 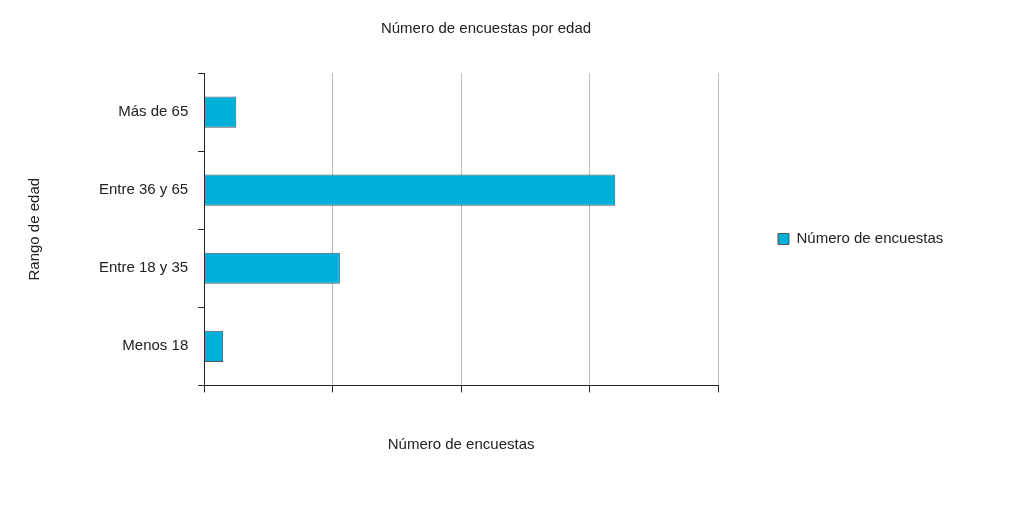 What do you see at coordinates (461, 444) in the screenshot?
I see `x-axis-title: Número de encuestas` at bounding box center [461, 444].